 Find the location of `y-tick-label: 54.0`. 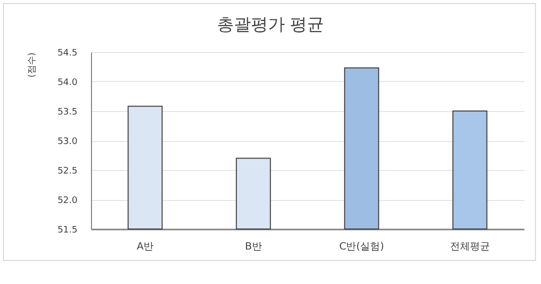

y-tick-label: 54.0 is located at coordinates (67, 83).